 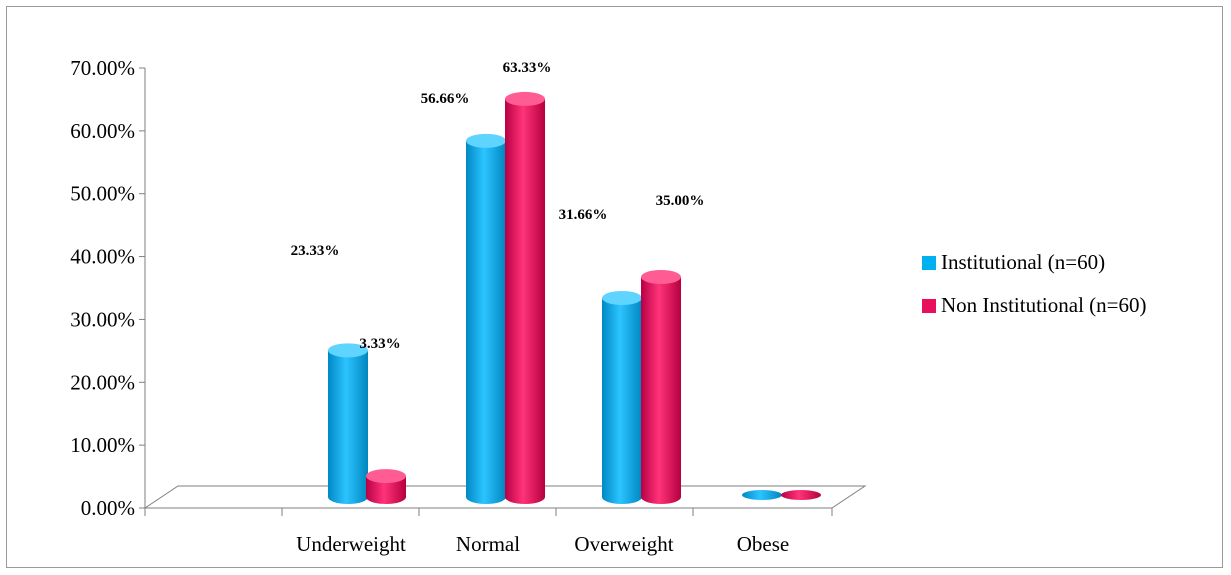 I want to click on y-tick-label: 10.00%, so click(x=102, y=445).